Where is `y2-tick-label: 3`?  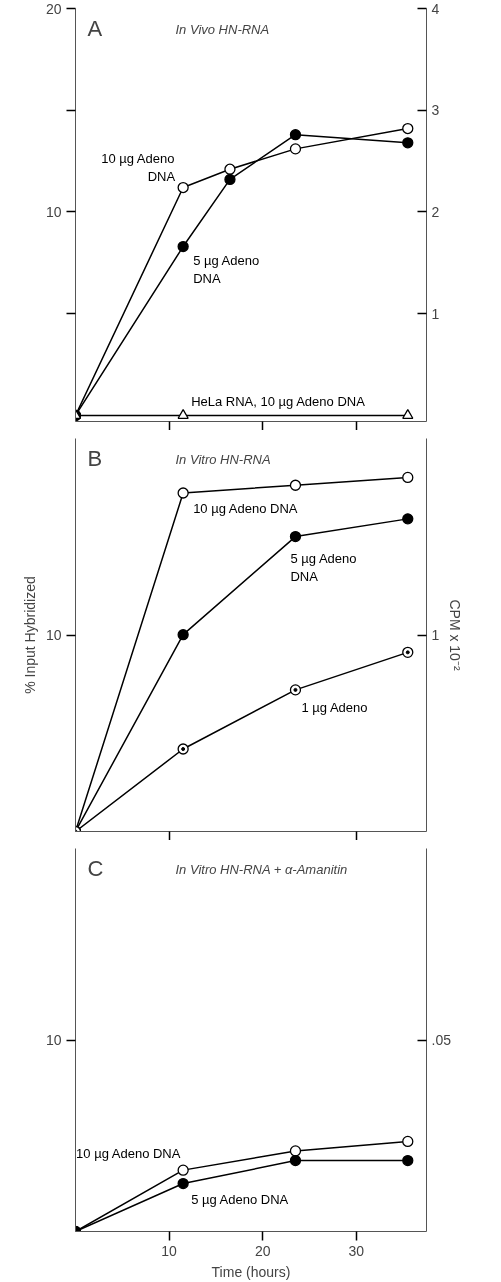 y2-tick-label: 3 is located at coordinates (435, 110).